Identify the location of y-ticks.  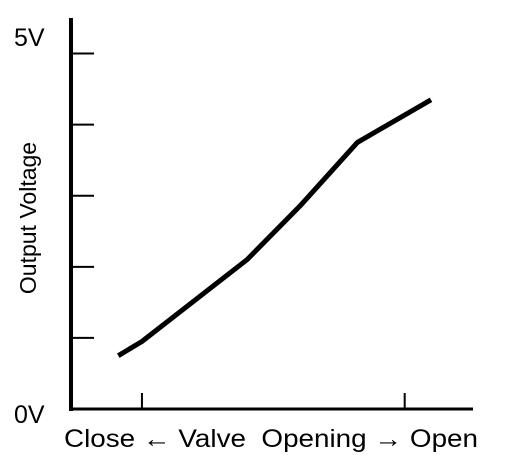
(82, 195).